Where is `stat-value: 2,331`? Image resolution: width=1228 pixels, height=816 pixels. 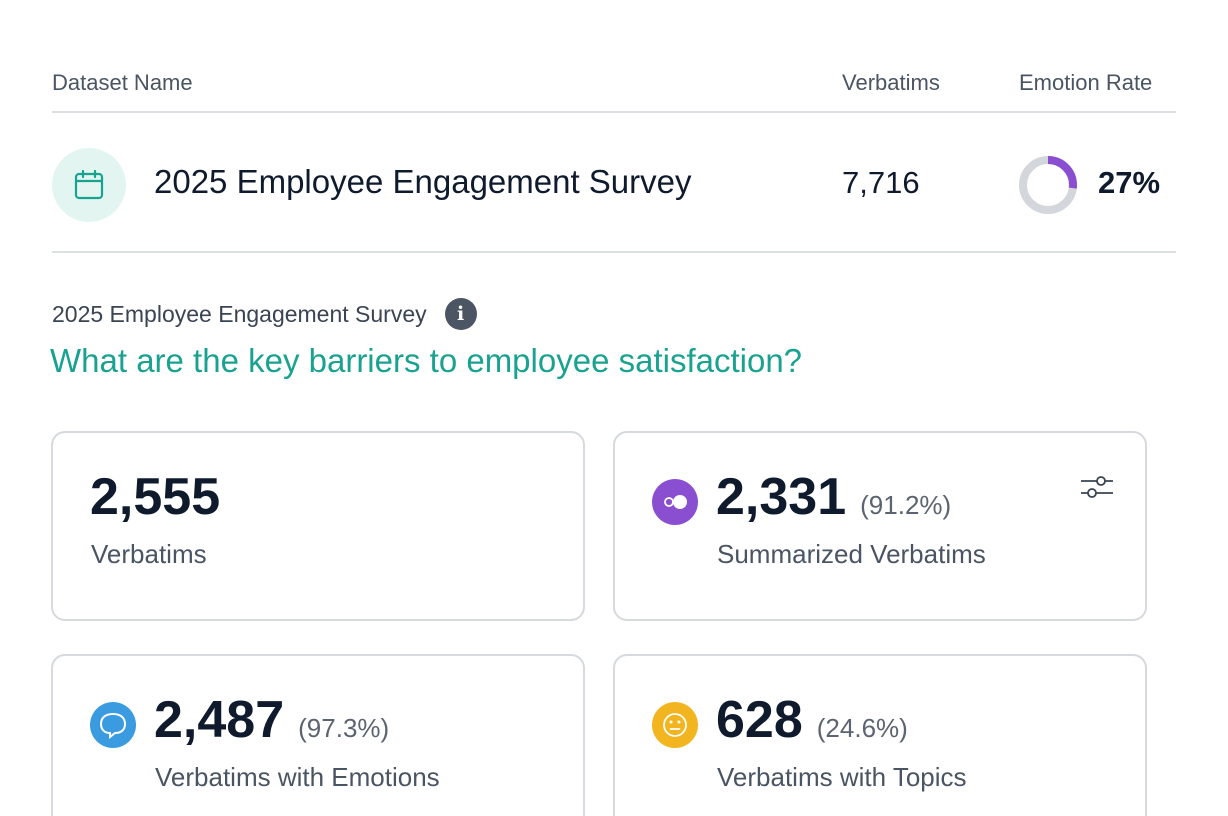 stat-value: 2,331 is located at coordinates (781, 497).